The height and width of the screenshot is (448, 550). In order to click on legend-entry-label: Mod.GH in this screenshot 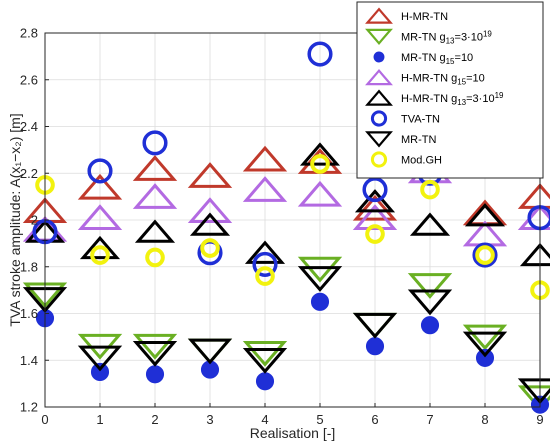, I will do `click(421, 161)`.